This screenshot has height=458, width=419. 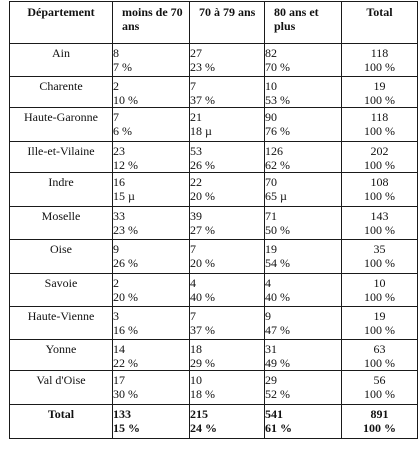 What do you see at coordinates (61, 421) in the screenshot?
I see `total-label: Total` at bounding box center [61, 421].